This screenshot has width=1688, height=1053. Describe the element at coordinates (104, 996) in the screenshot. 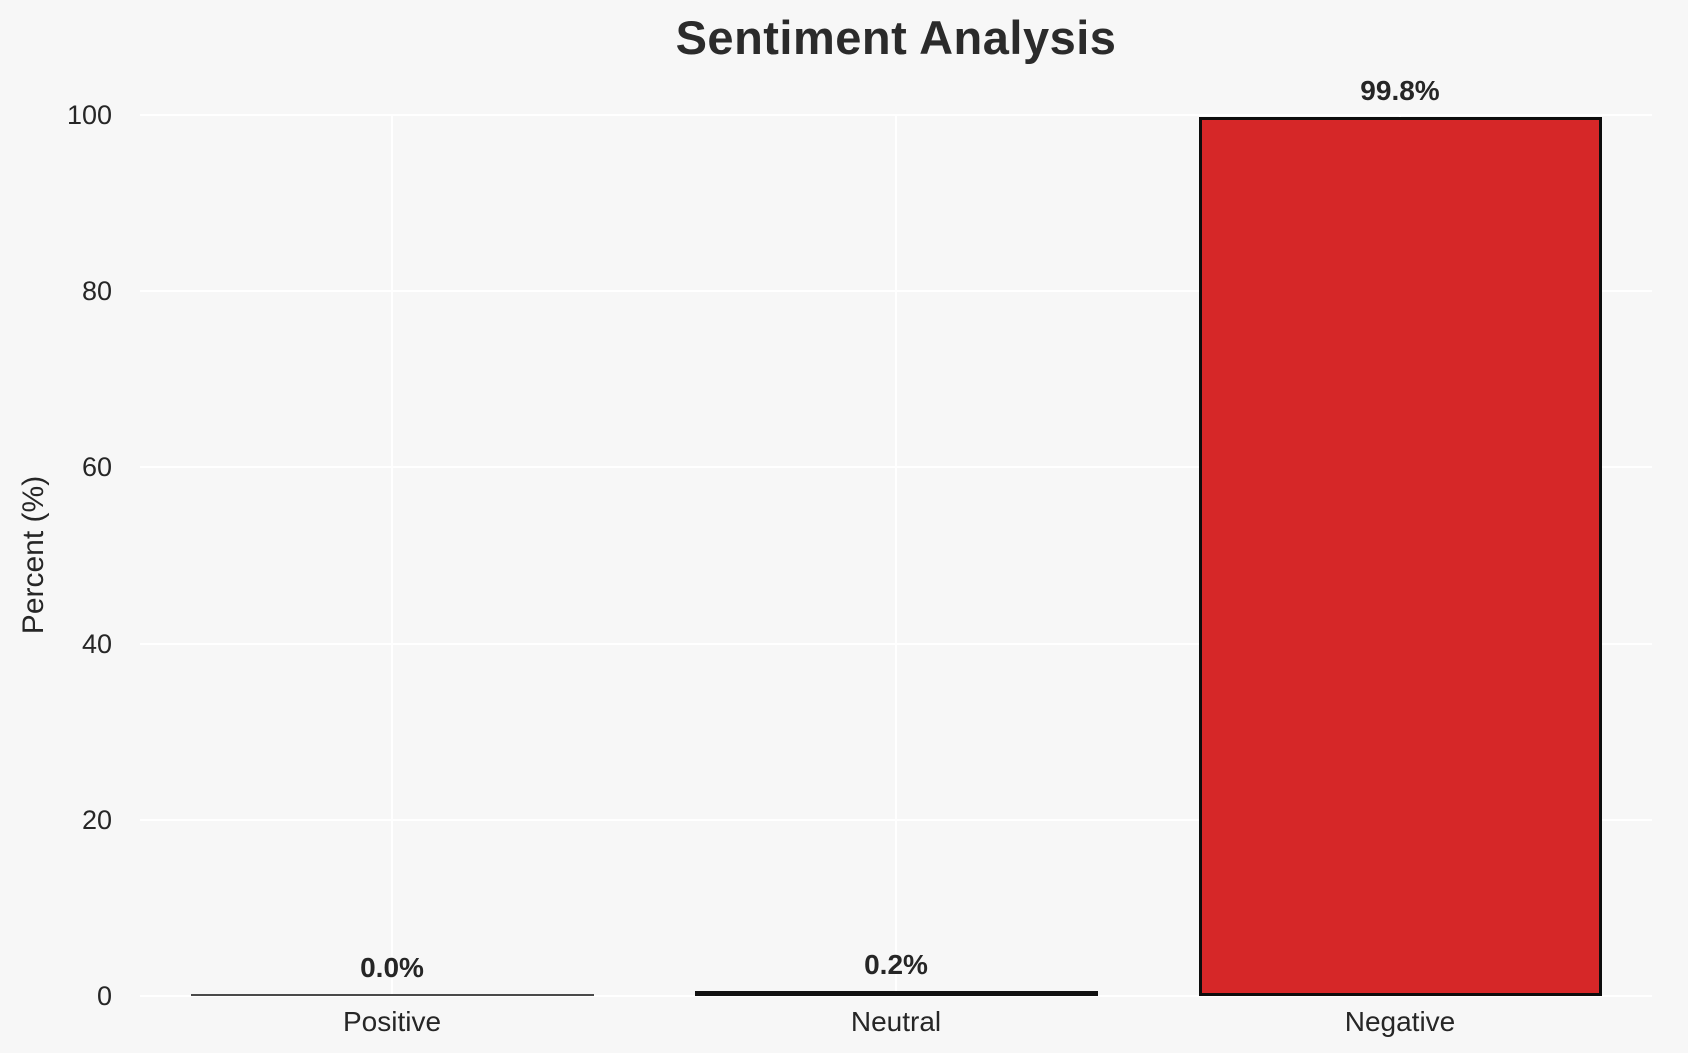

I see `y-tick-label: 0` at that location.